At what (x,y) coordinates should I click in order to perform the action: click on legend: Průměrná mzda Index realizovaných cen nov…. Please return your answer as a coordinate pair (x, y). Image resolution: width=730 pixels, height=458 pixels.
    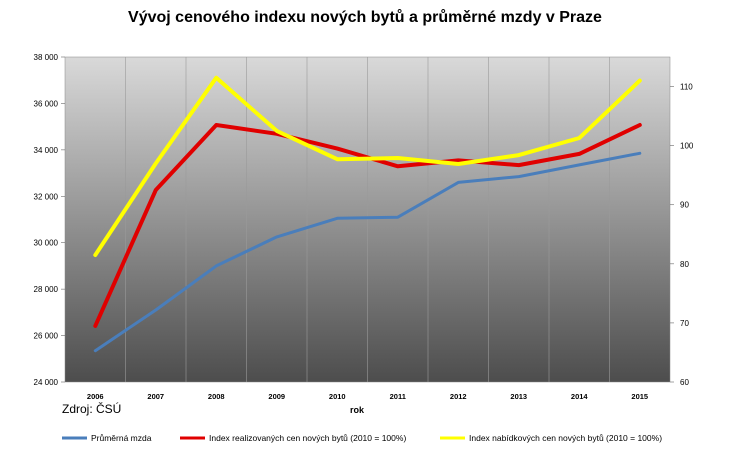
    Looking at the image, I should click on (362, 438).